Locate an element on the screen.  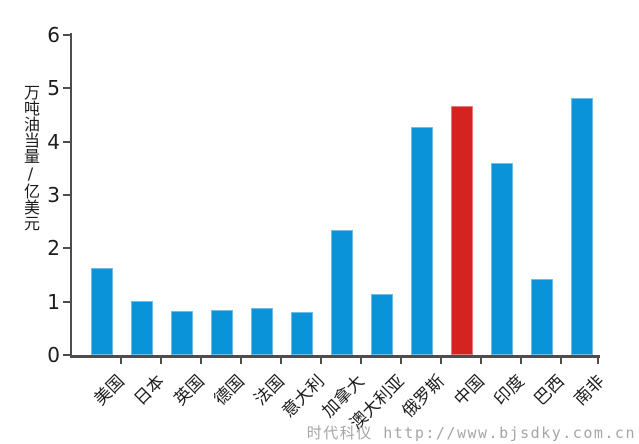
y-tick-label-1: 1 is located at coordinates (53, 301).